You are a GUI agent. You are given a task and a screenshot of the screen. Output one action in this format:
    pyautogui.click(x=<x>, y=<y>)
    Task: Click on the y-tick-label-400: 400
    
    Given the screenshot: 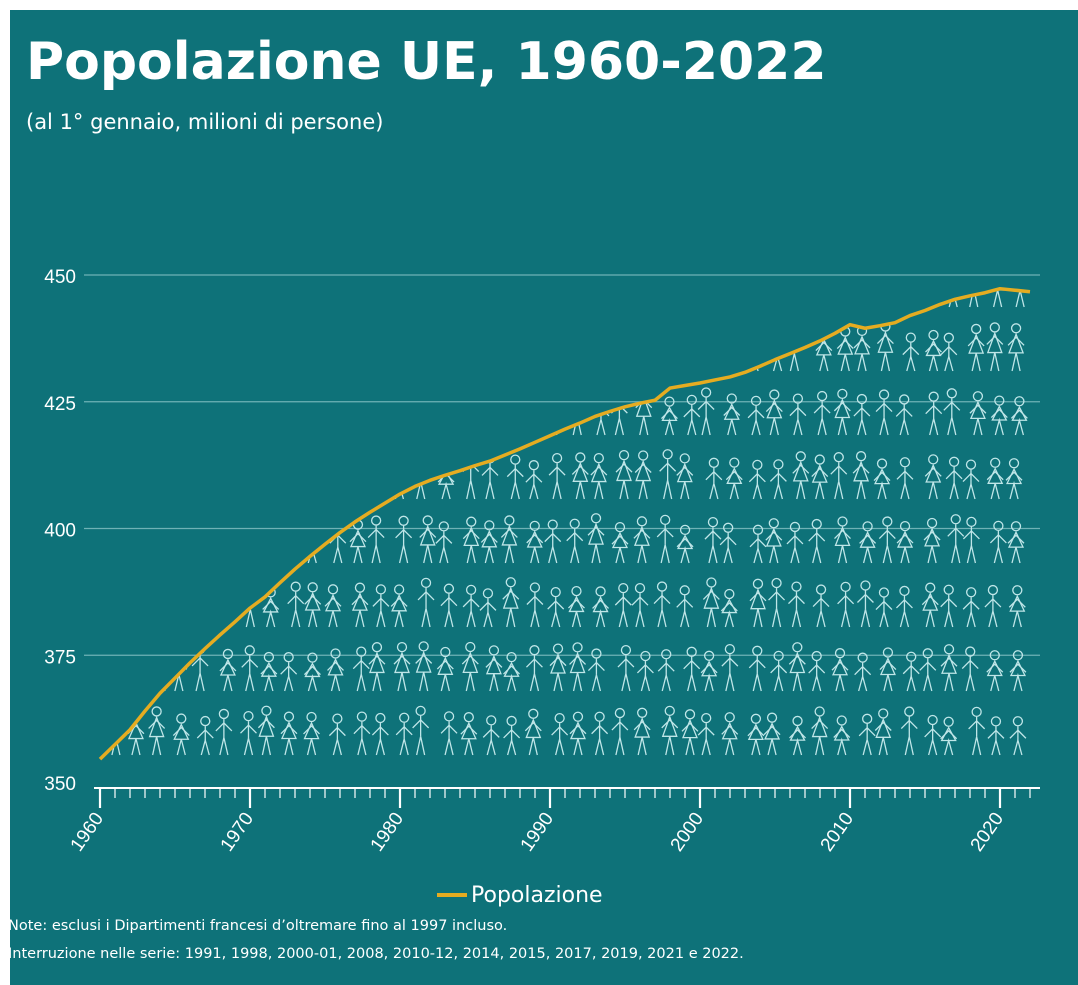 What is the action you would take?
    pyautogui.click(x=60, y=531)
    